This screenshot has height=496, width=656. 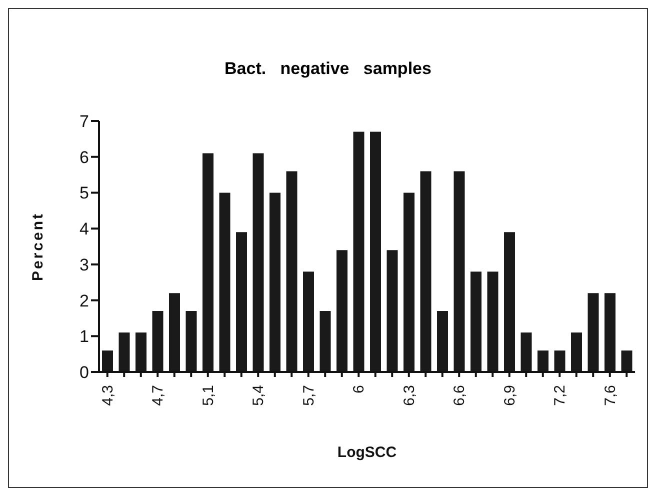 I want to click on x-tick-label: 6,9, so click(x=509, y=395).